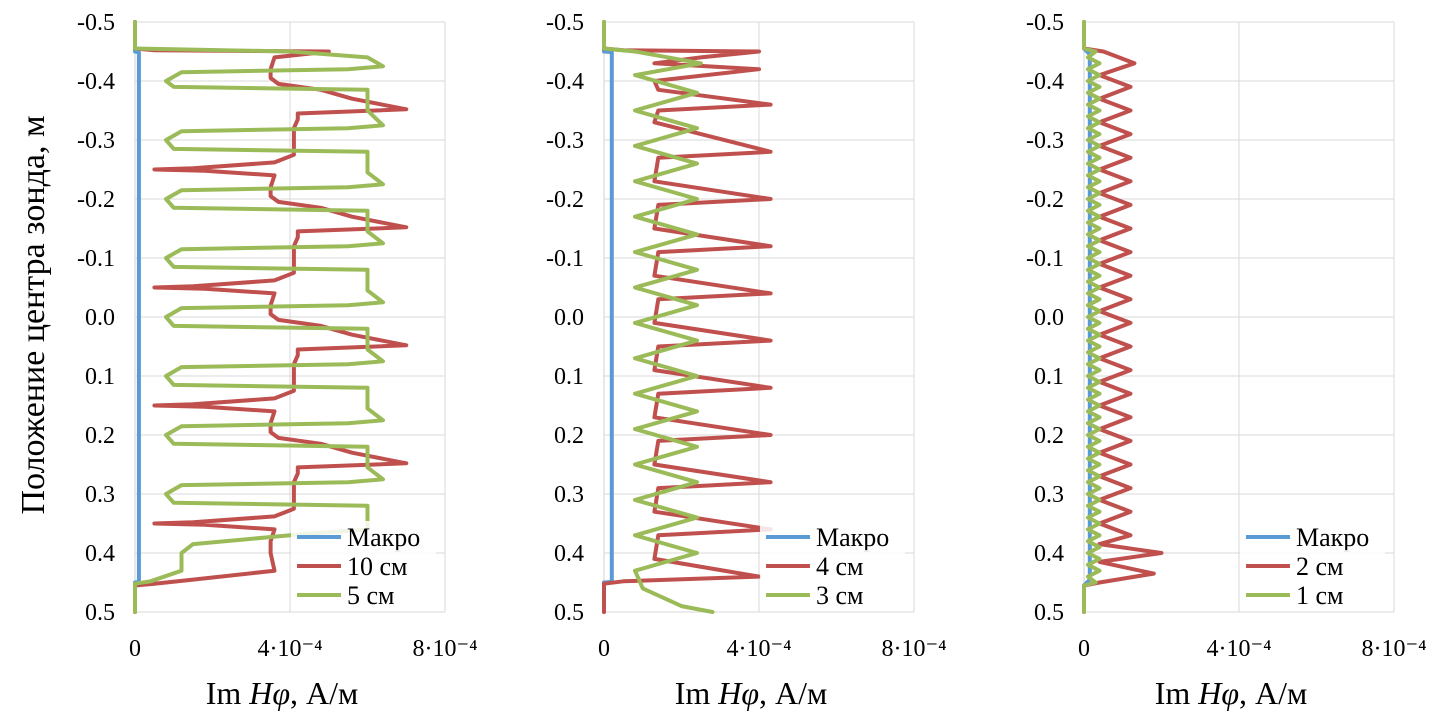 The image size is (1436, 718). Describe the element at coordinates (33, 314) in the screenshot. I see `y-axis-title: Положение центра зонда, м` at that location.